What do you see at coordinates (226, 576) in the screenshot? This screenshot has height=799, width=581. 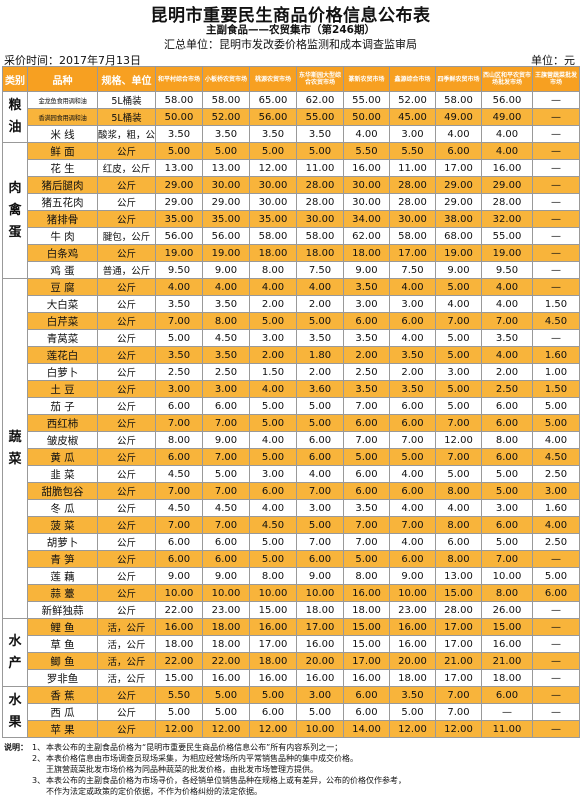 I see `price-cell: 9.00` at bounding box center [226, 576].